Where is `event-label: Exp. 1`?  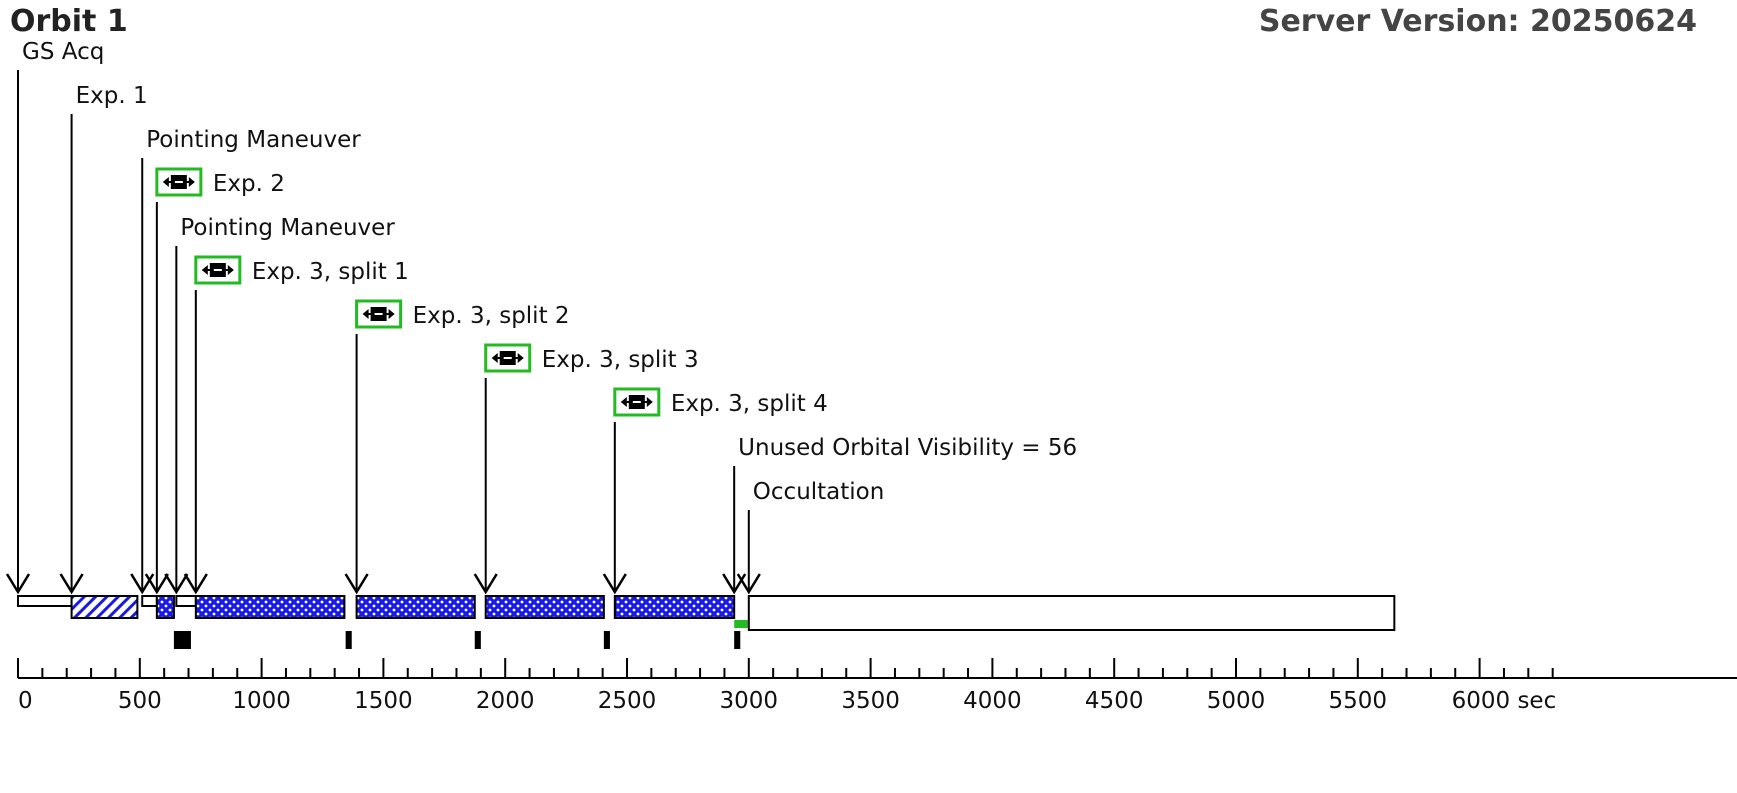
event-label: Exp. 1 is located at coordinates (112, 96).